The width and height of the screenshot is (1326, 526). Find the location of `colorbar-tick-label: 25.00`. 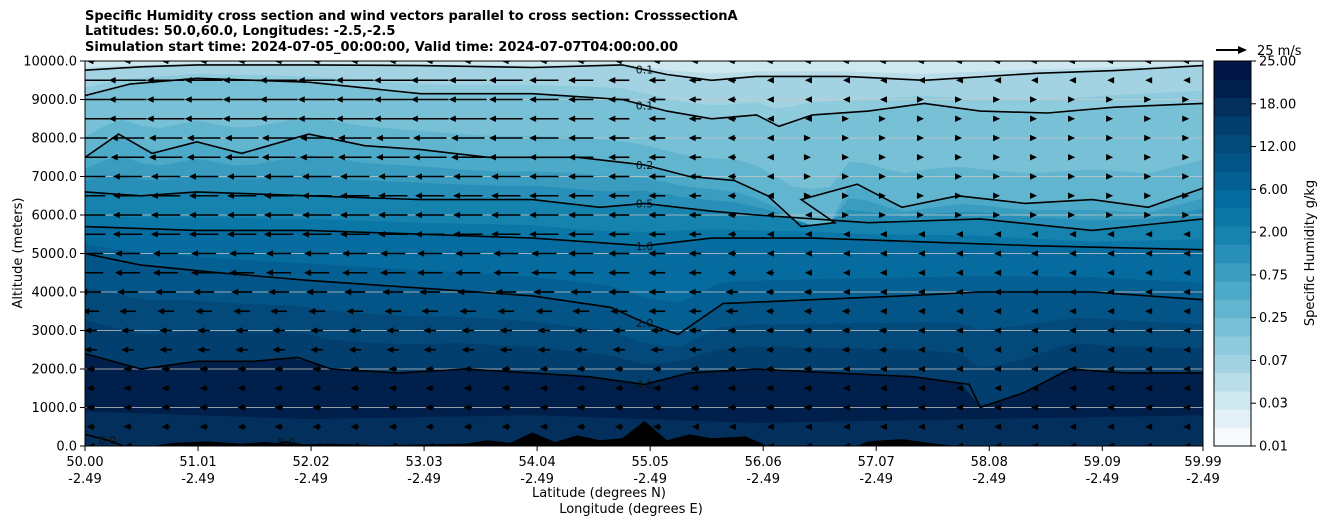

colorbar-tick-label: 25.00 is located at coordinates (1277, 62).